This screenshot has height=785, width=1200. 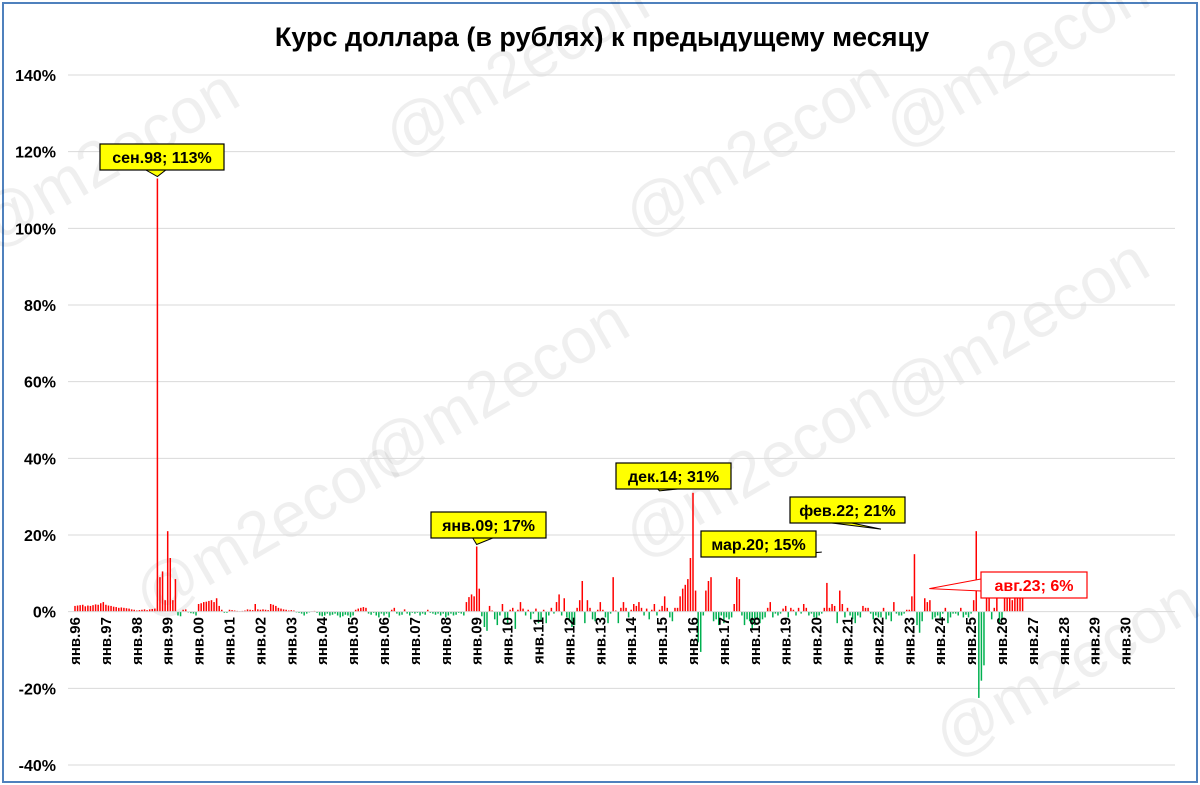 What do you see at coordinates (162, 158) in the screenshot?
I see `callout-label: сен.98; 113%` at bounding box center [162, 158].